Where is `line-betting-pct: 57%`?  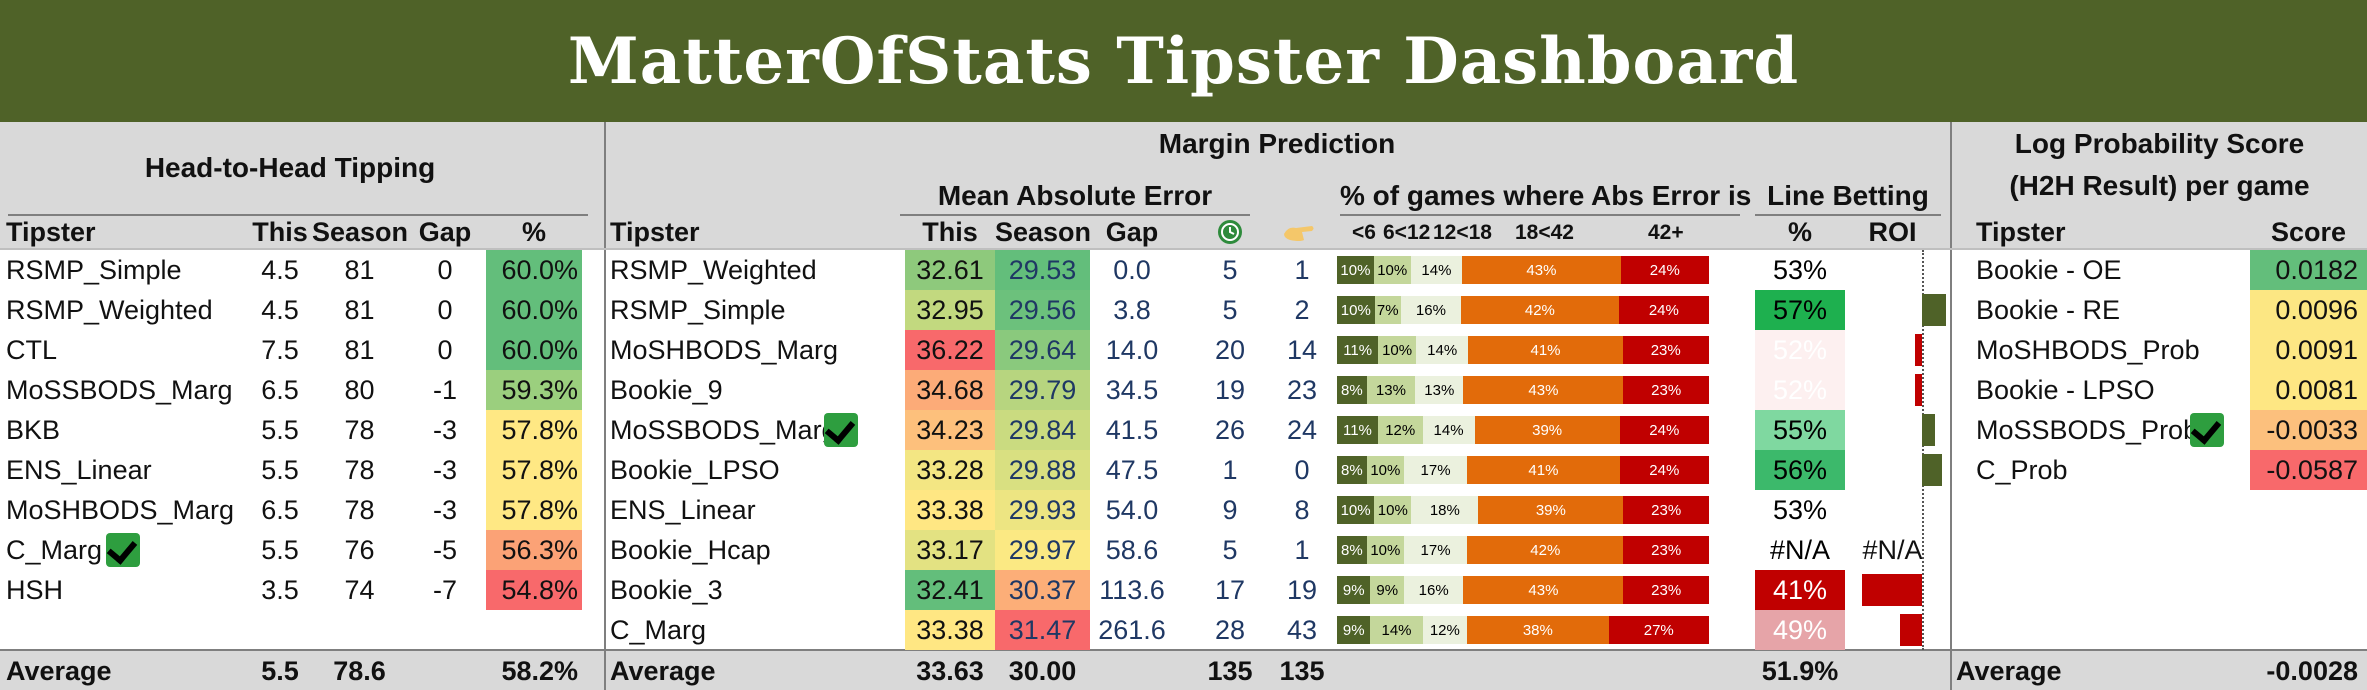
line-betting-pct: 57% is located at coordinates (1800, 310).